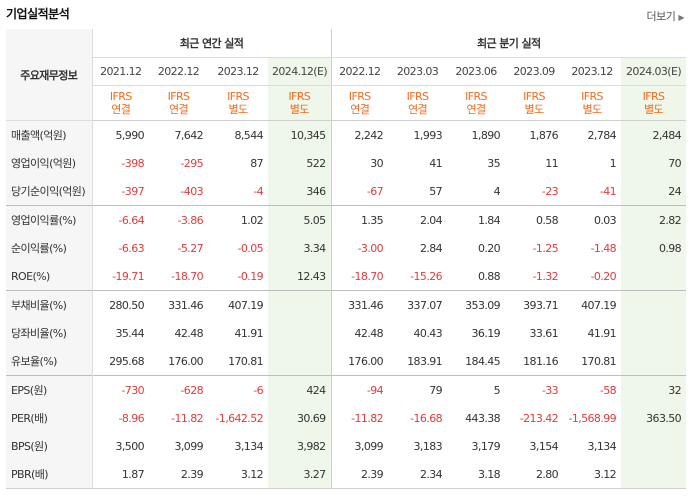  Describe the element at coordinates (38, 14) in the screenshot. I see `section-title: 기업실적분석` at that location.